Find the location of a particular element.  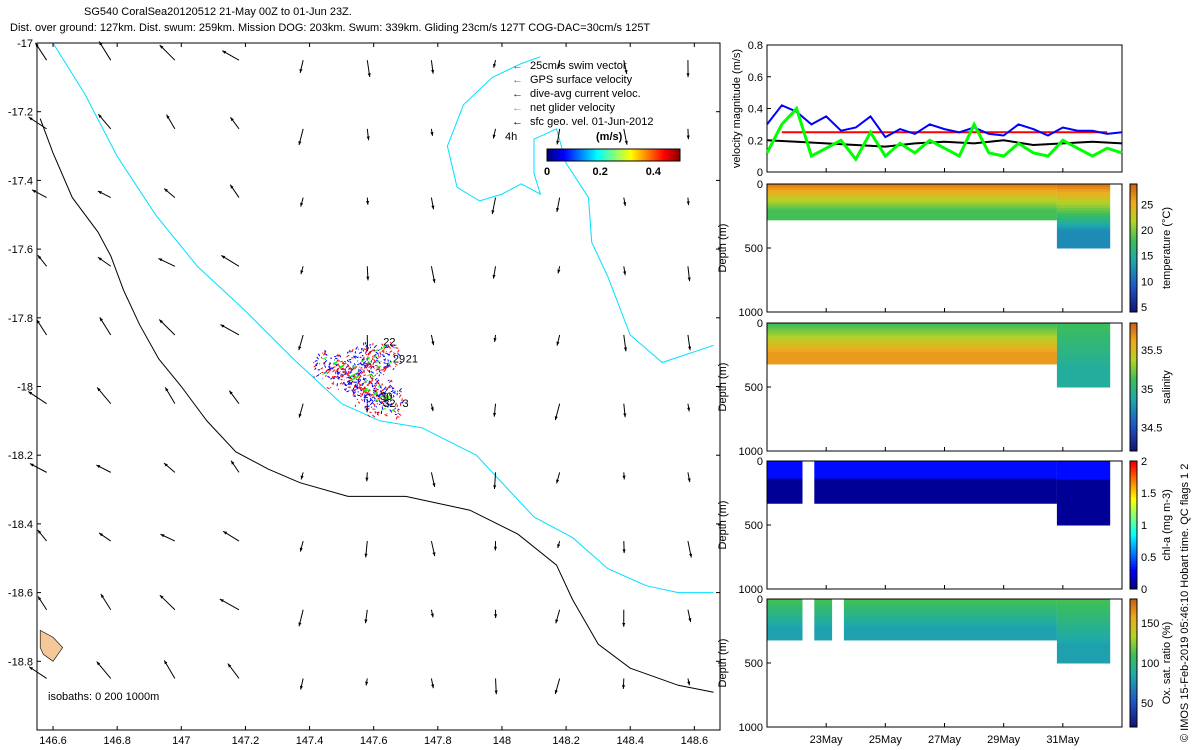

day-label: 21 is located at coordinates (412, 359).